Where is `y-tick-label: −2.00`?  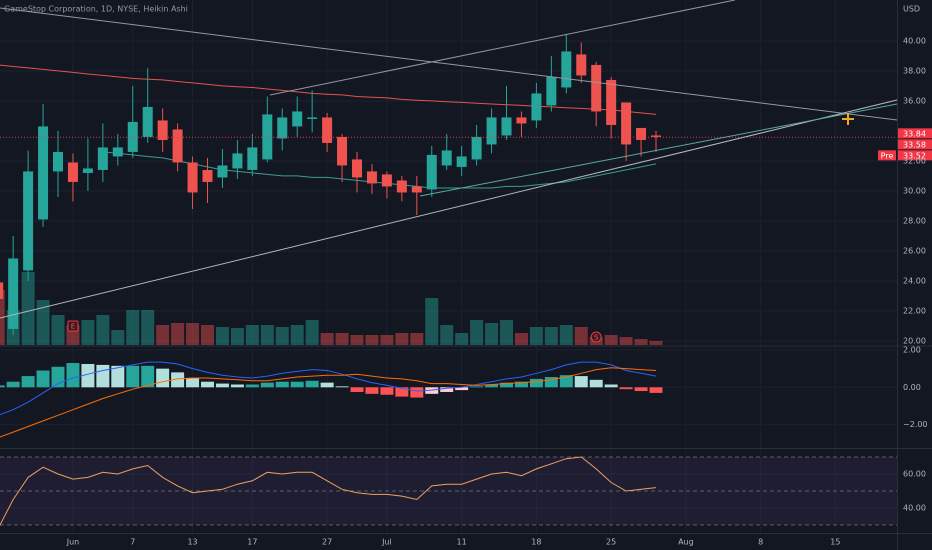
y-tick-label: −2.00 is located at coordinates (915, 424).